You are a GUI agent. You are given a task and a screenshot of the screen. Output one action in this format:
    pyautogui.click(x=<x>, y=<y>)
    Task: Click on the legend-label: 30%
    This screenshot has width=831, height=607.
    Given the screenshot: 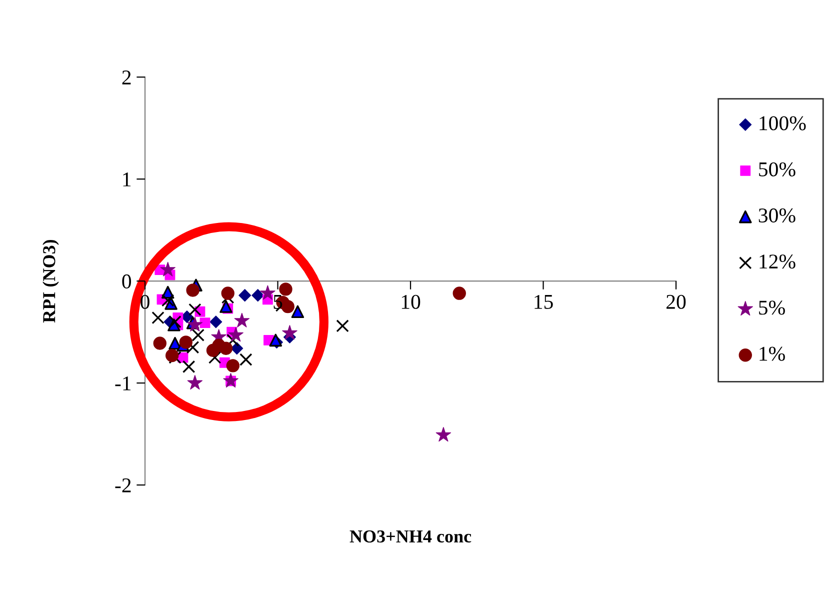 What is the action you would take?
    pyautogui.click(x=777, y=215)
    